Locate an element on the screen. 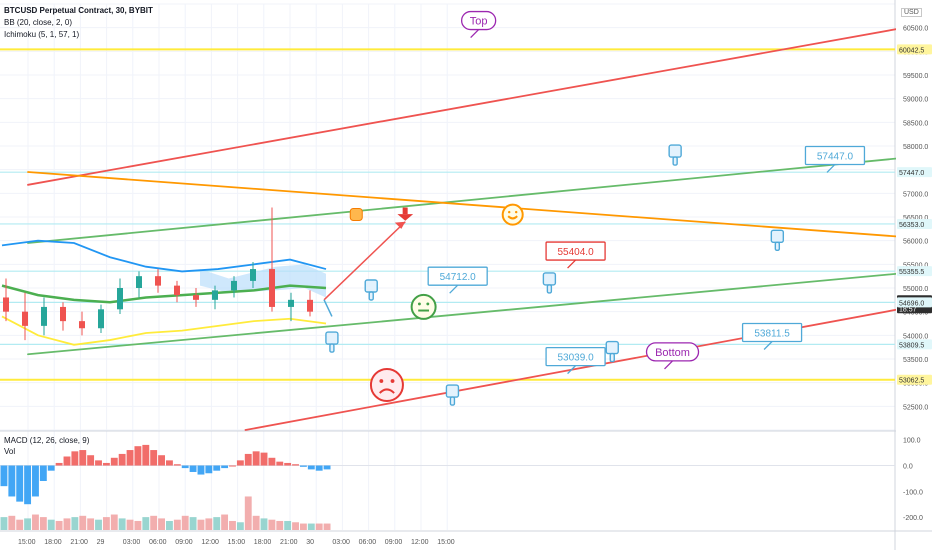 Image resolution: width=932 pixels, height=550 pixels. currency-label: USD is located at coordinates (911, 12).